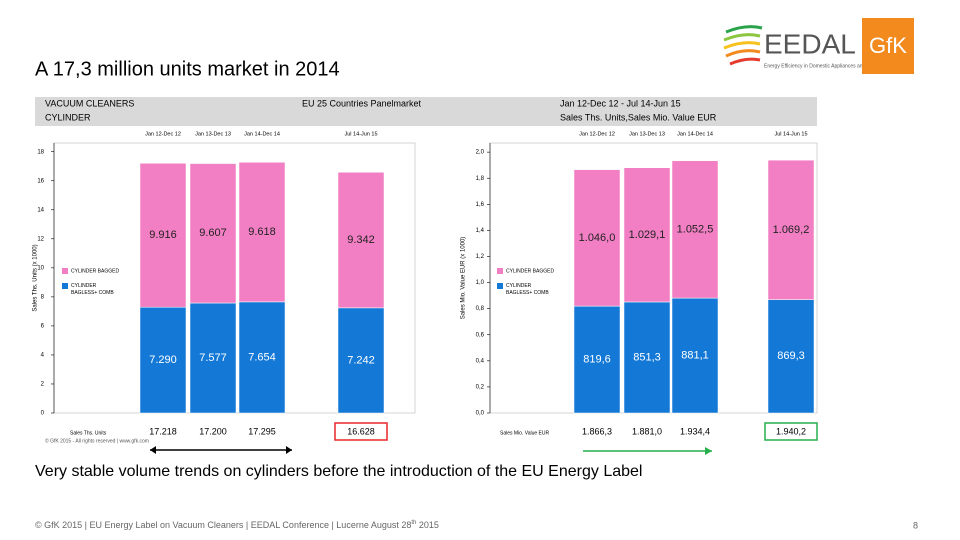 The height and width of the screenshot is (540, 960). I want to click on totals-label: Sales Ths. Units, so click(88, 433).